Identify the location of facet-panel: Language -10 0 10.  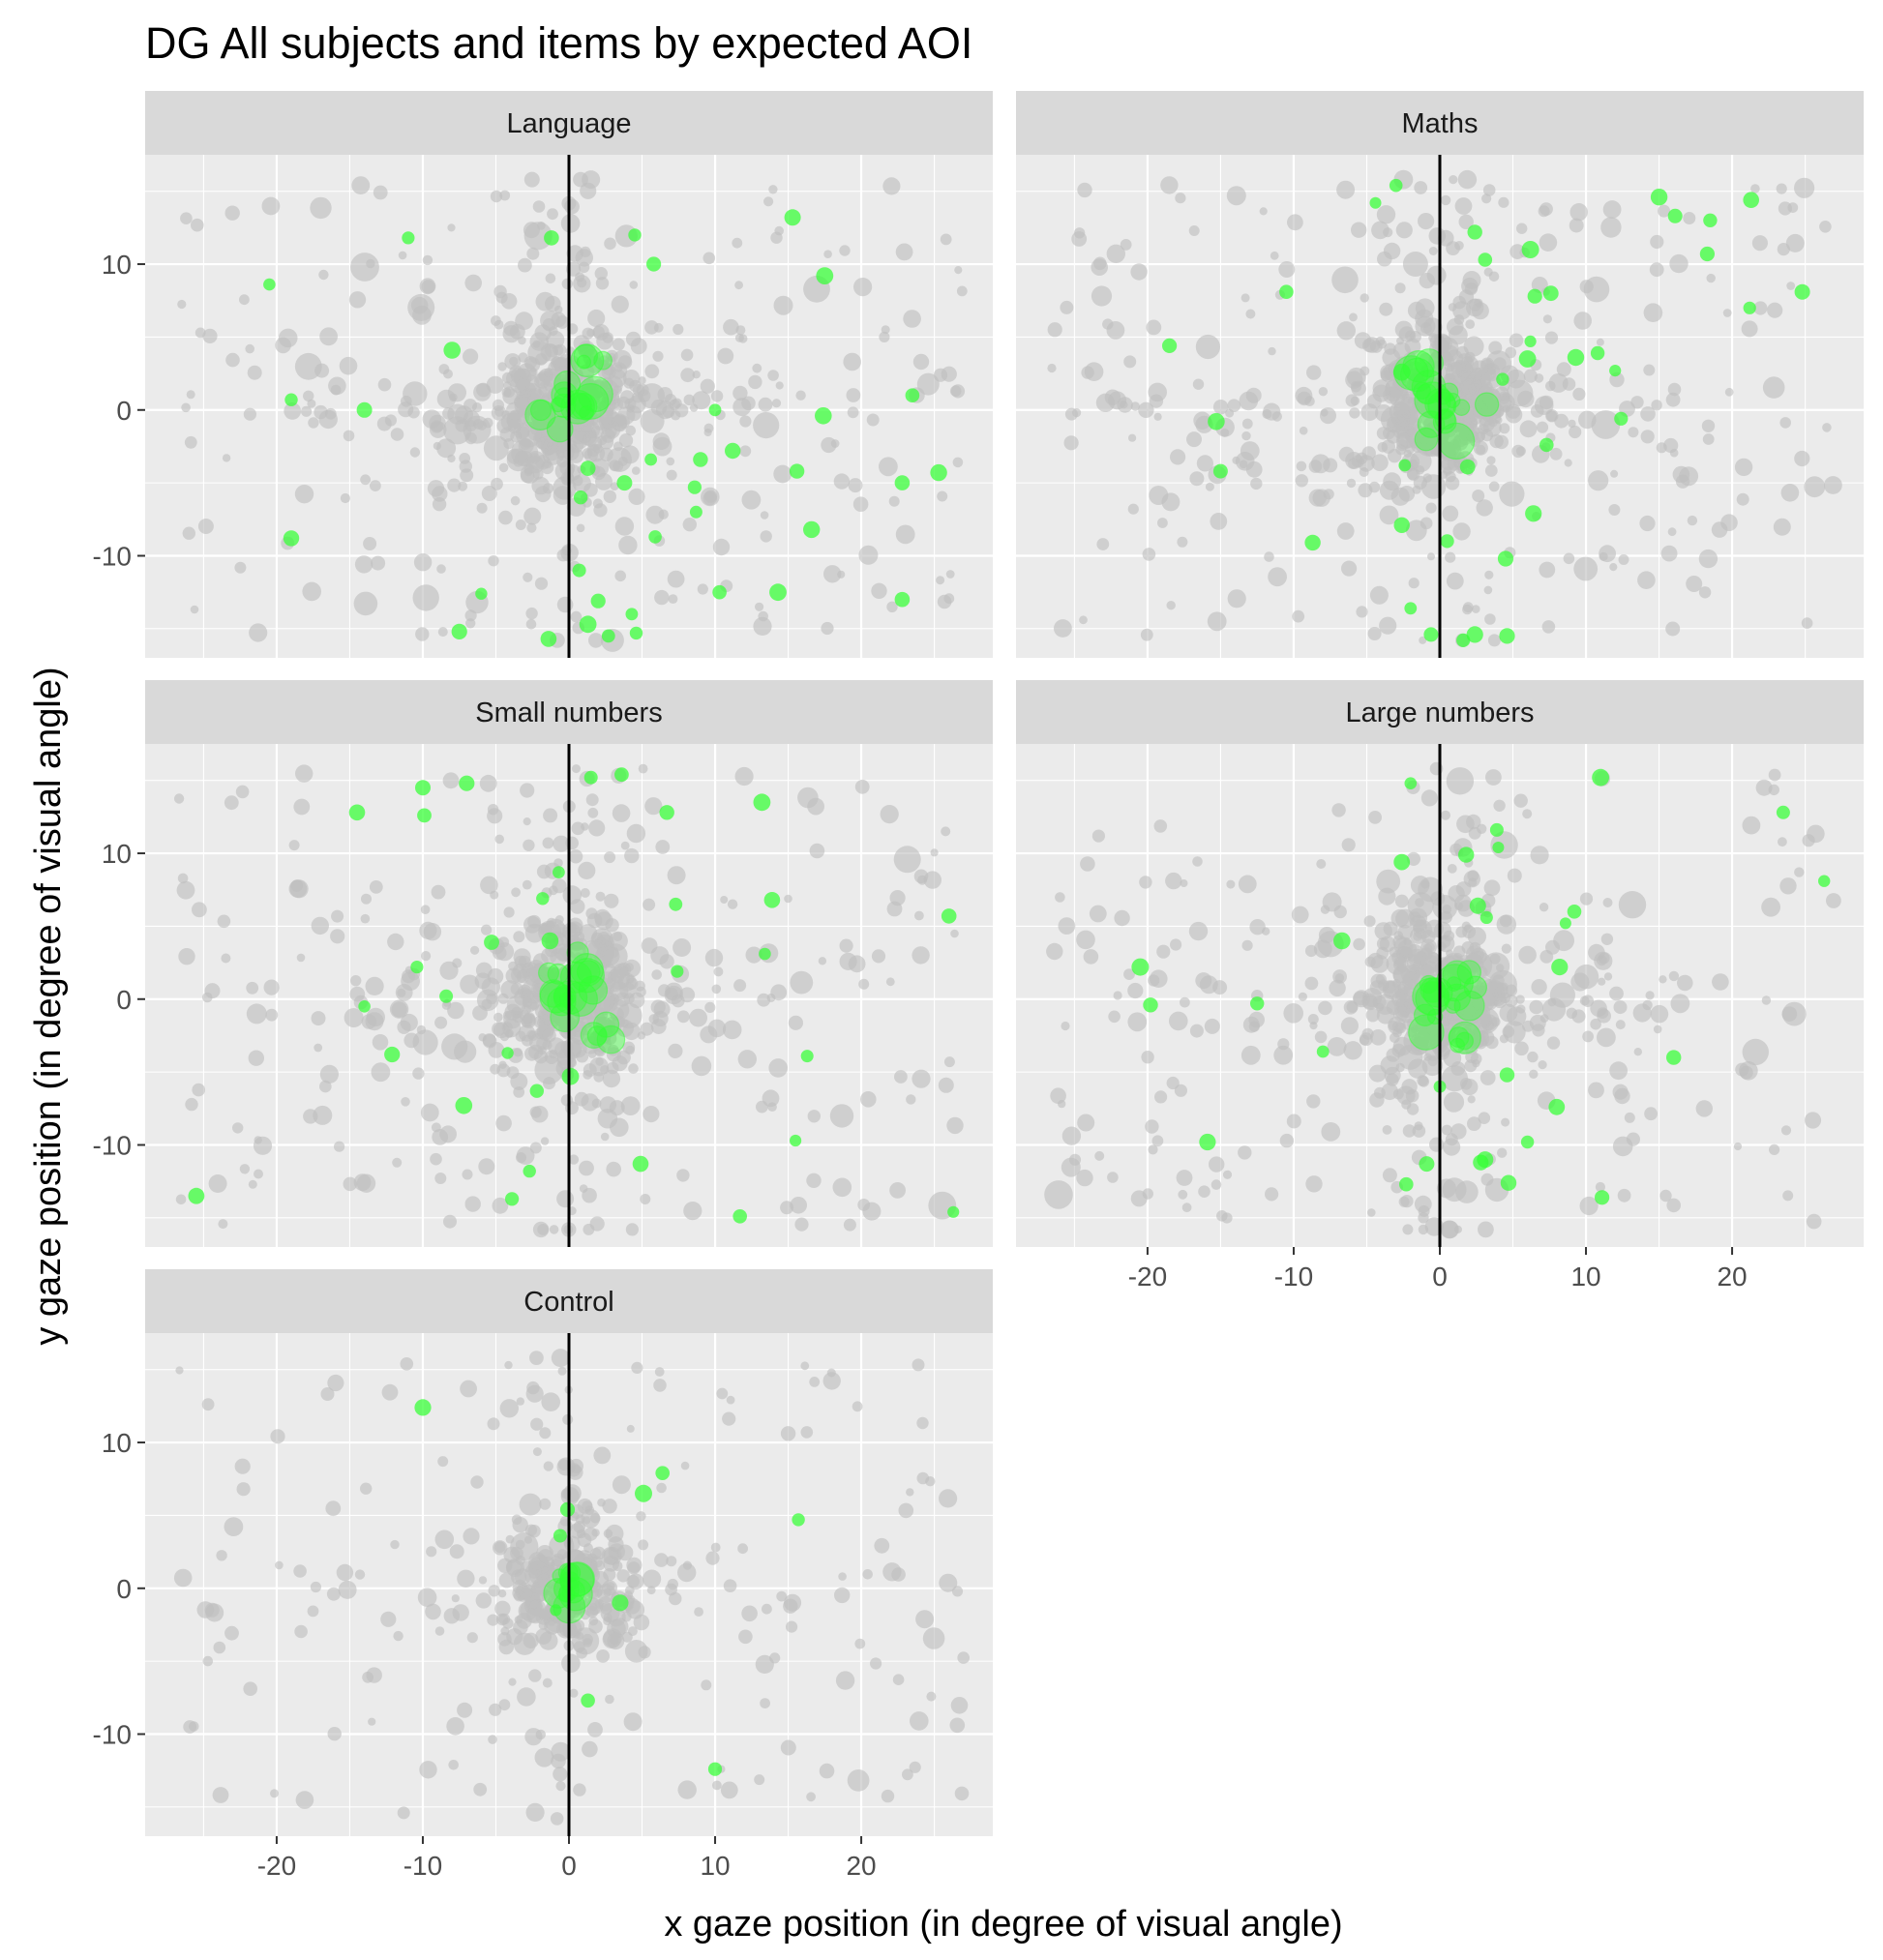
(543, 375).